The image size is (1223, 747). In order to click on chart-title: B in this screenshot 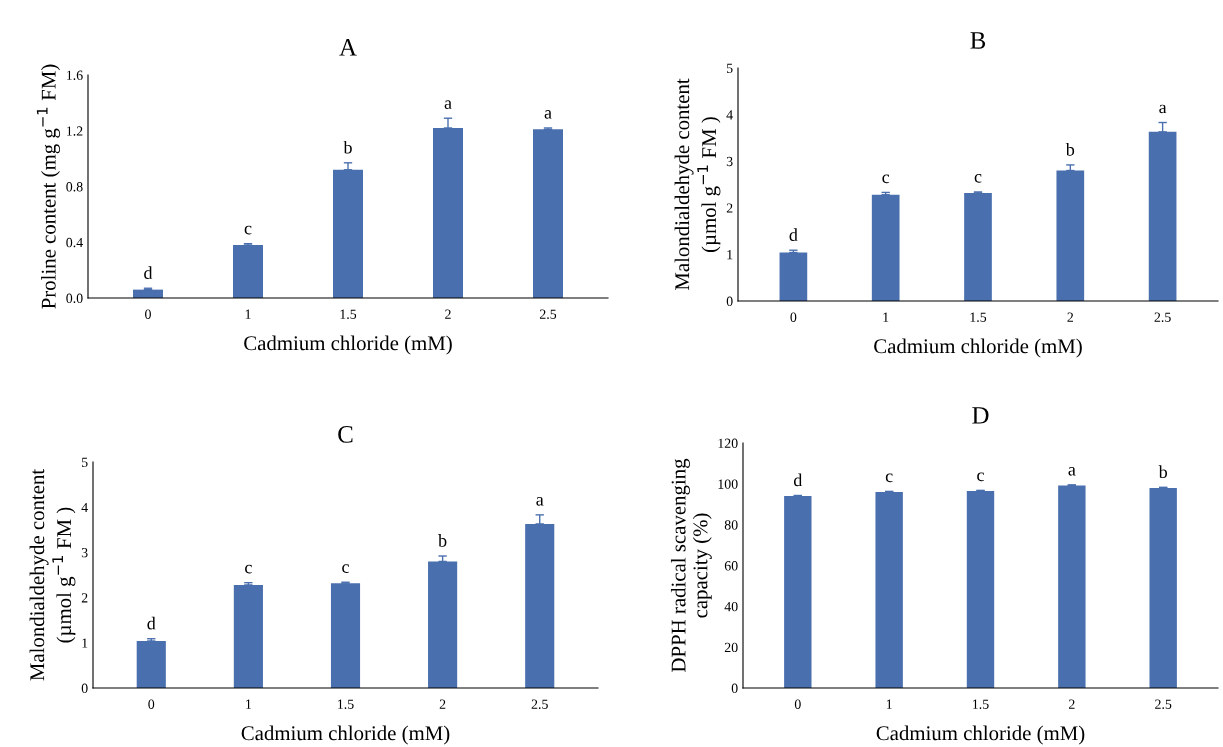, I will do `click(978, 40)`.